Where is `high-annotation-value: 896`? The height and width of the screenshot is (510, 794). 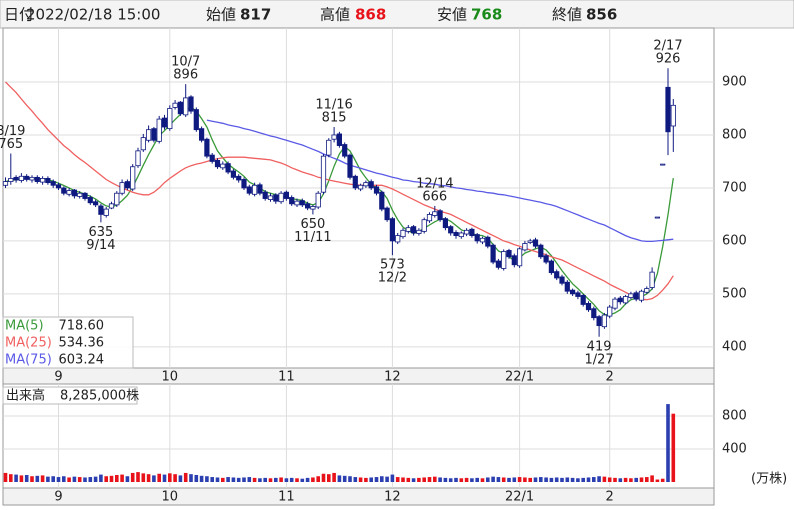 high-annotation-value: 896 is located at coordinates (185, 75).